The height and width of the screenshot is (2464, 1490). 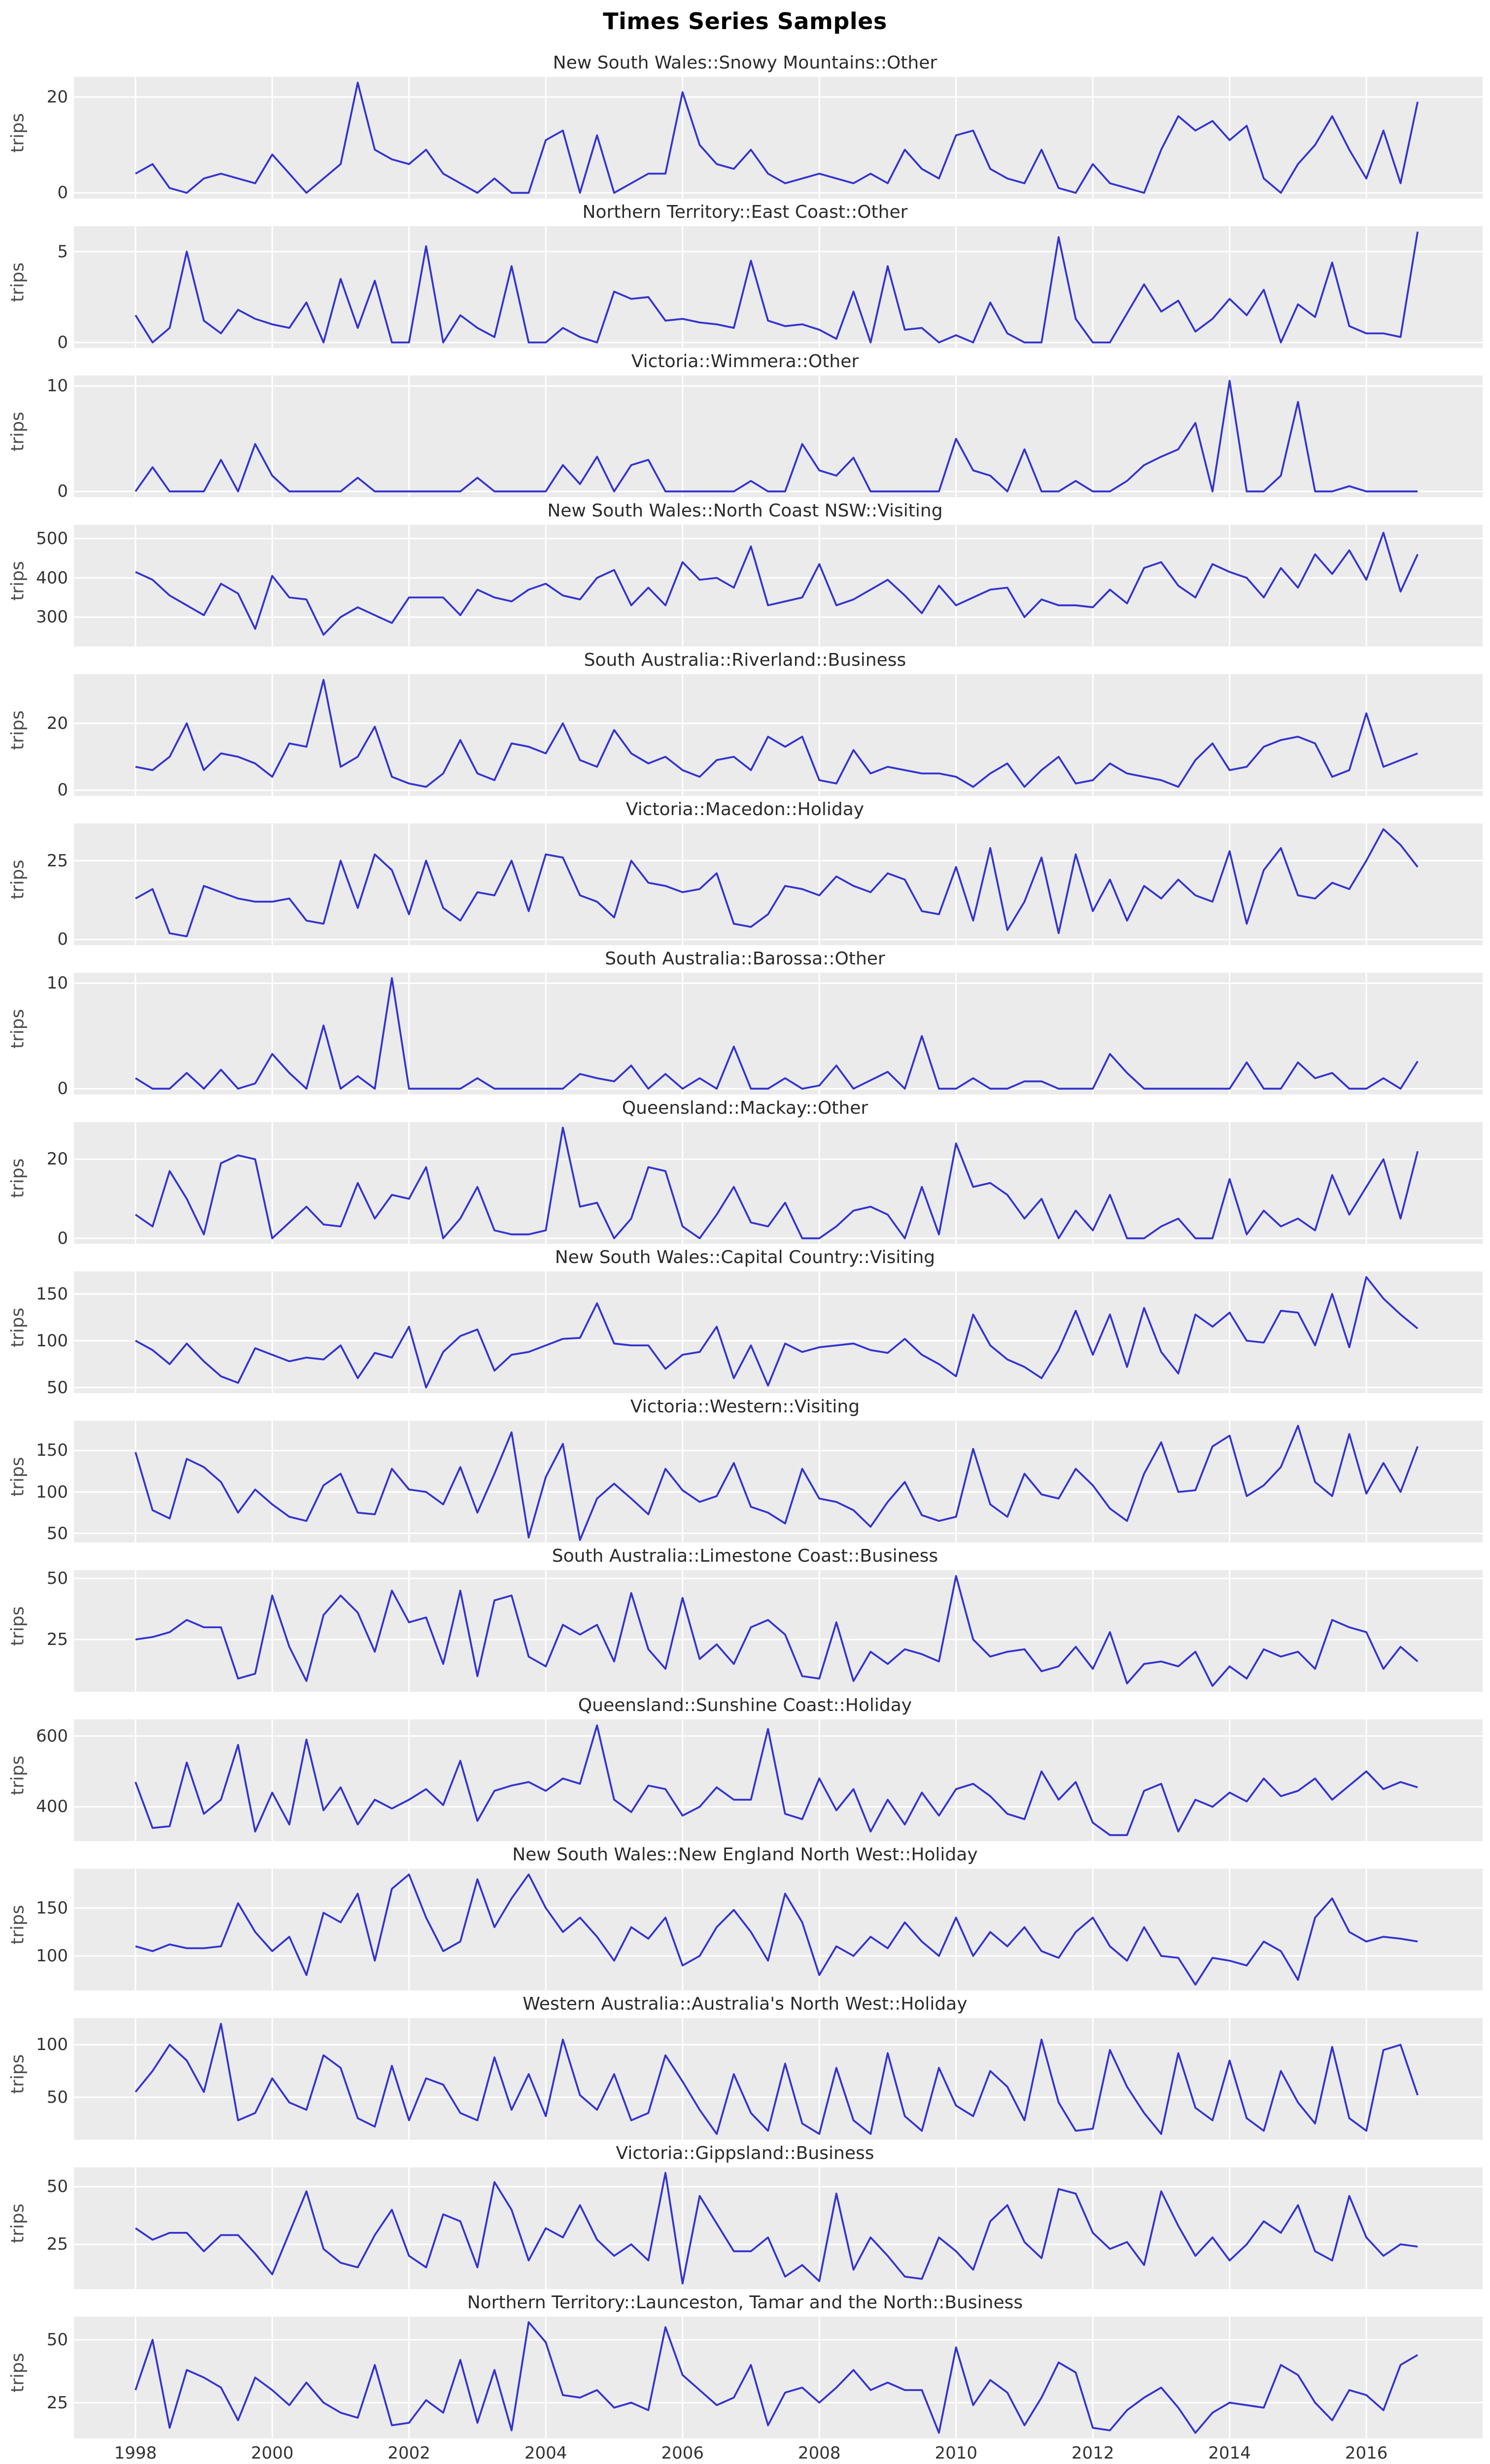 What do you see at coordinates (57, 386) in the screenshot?
I see `y-tick-label: 10` at bounding box center [57, 386].